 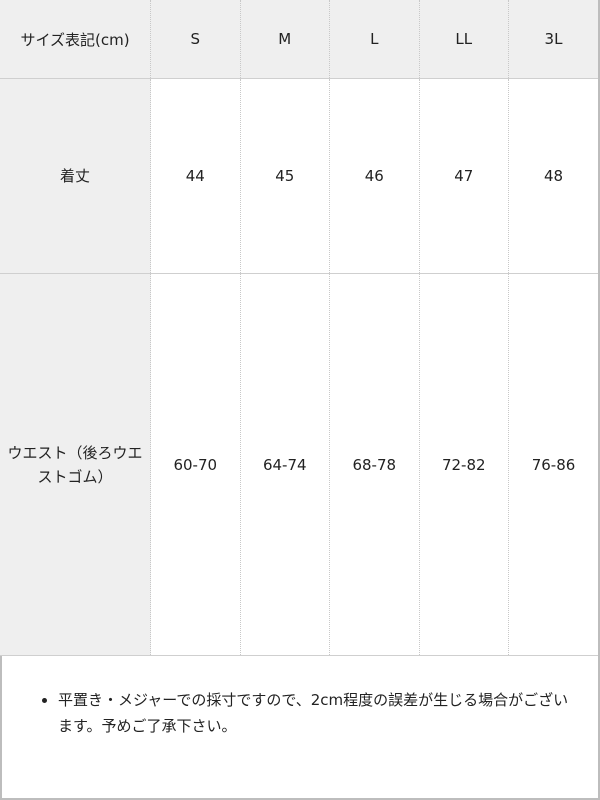 I want to click on header-cell: サイズ表記(cm), so click(x=75, y=39).